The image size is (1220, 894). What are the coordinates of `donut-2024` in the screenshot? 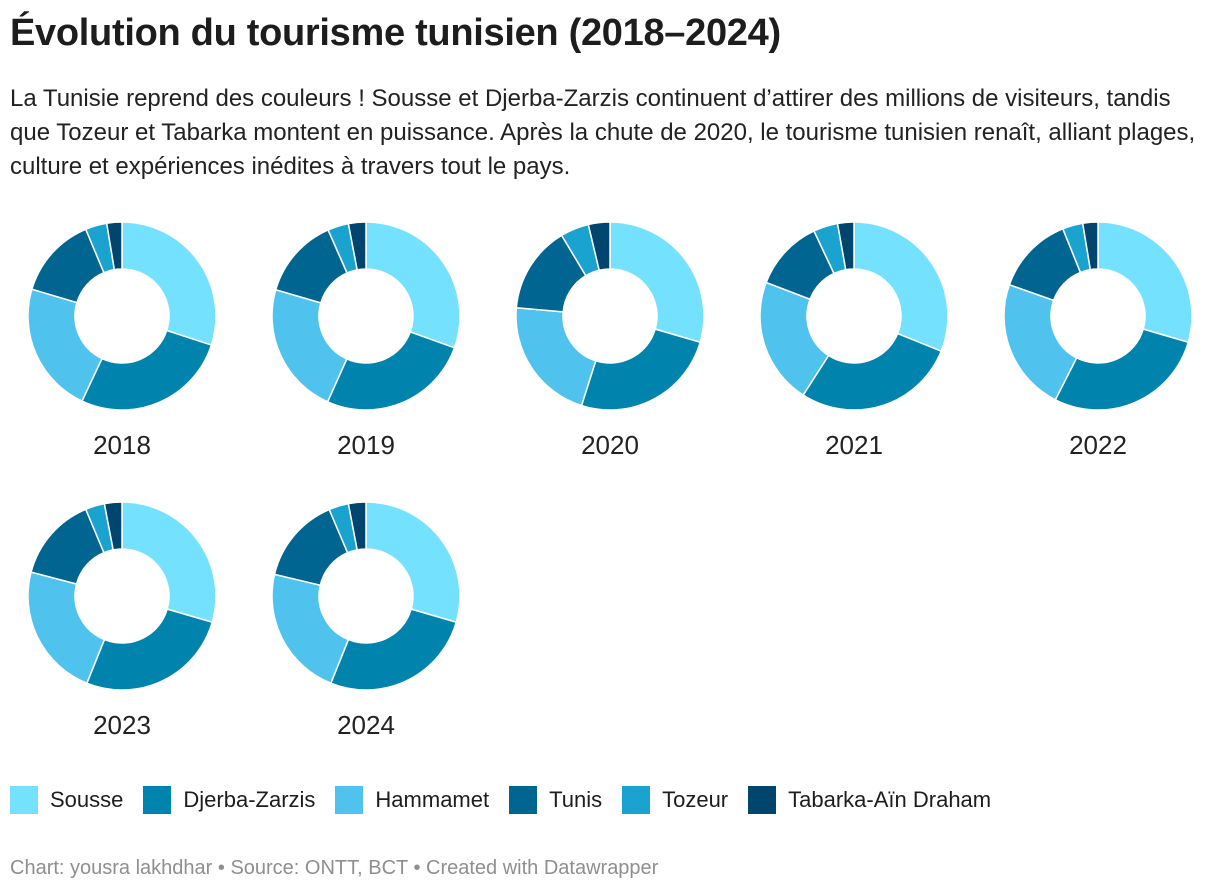 It's located at (366, 596).